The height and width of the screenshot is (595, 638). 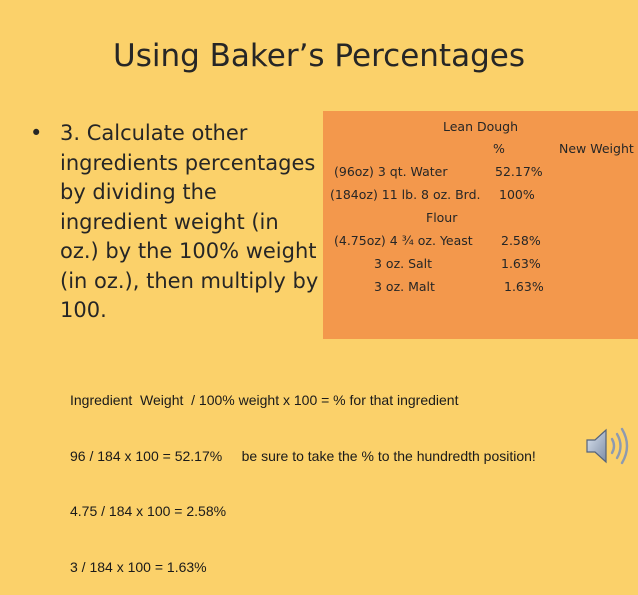 What do you see at coordinates (481, 126) in the screenshot?
I see `table-title: Lean Dough` at bounding box center [481, 126].